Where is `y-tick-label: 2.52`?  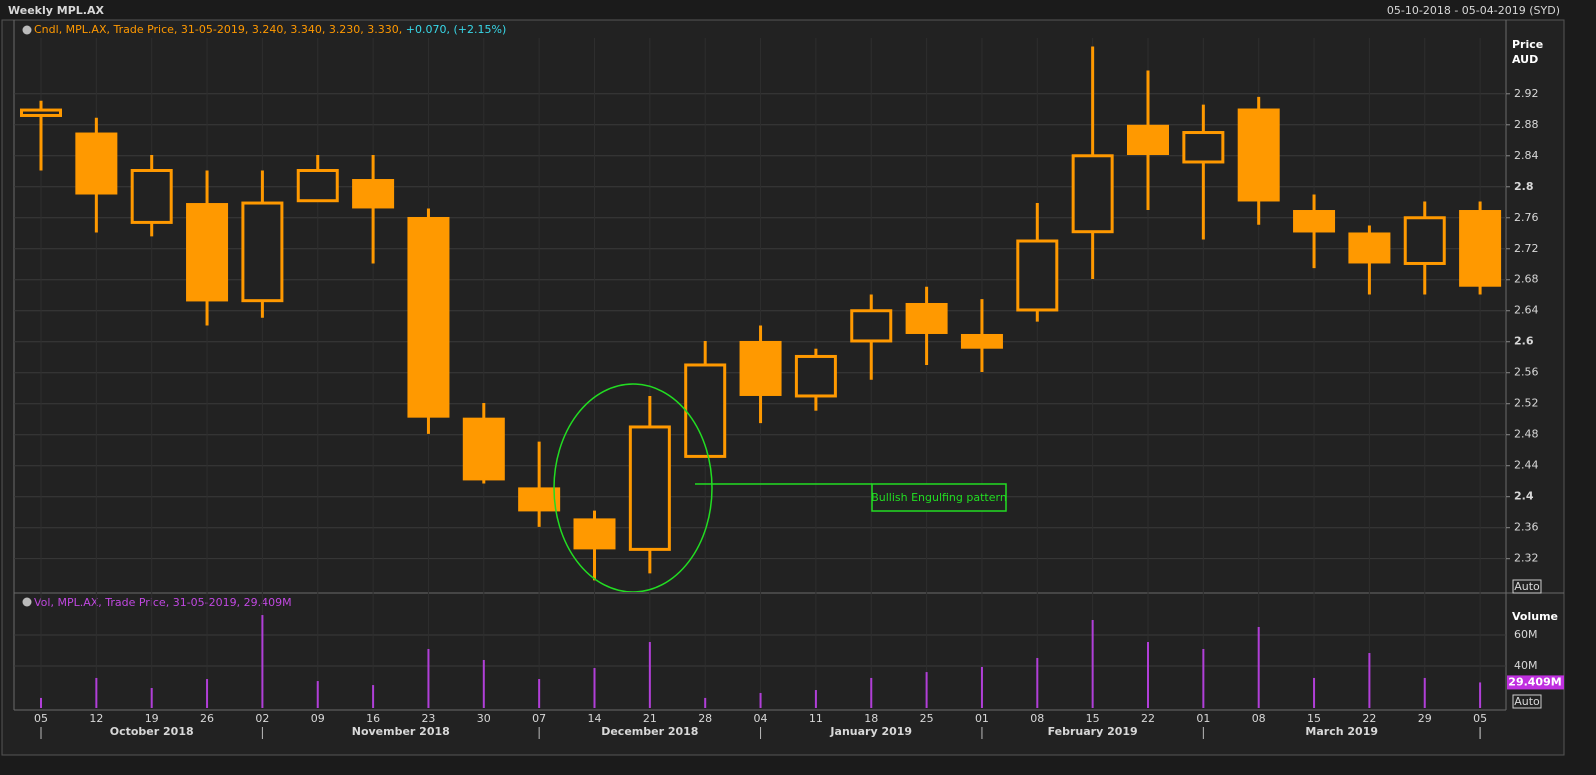 y-tick-label: 2.52 is located at coordinates (1526, 403).